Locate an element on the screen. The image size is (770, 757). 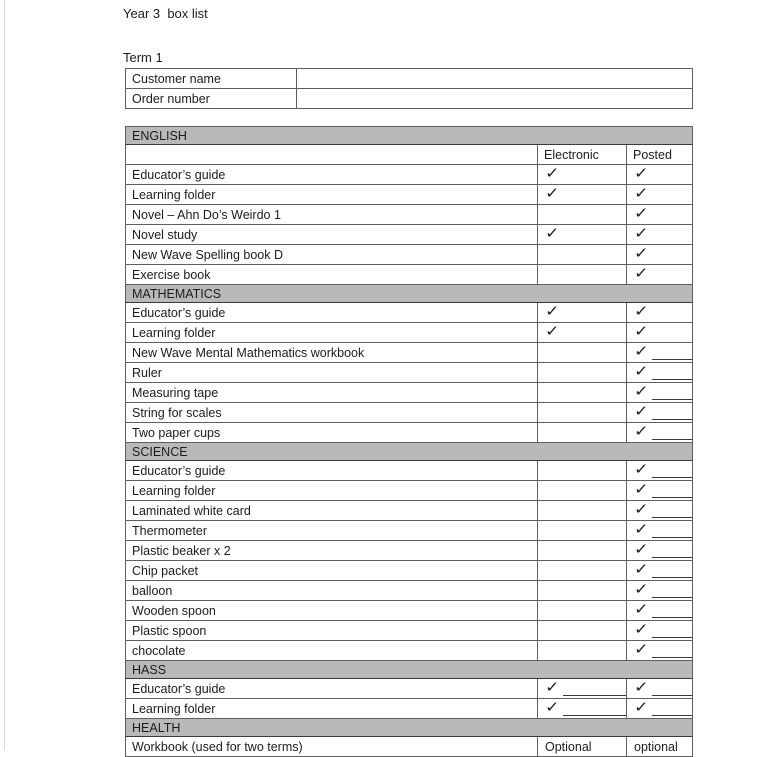
order-number-input is located at coordinates (494, 98).